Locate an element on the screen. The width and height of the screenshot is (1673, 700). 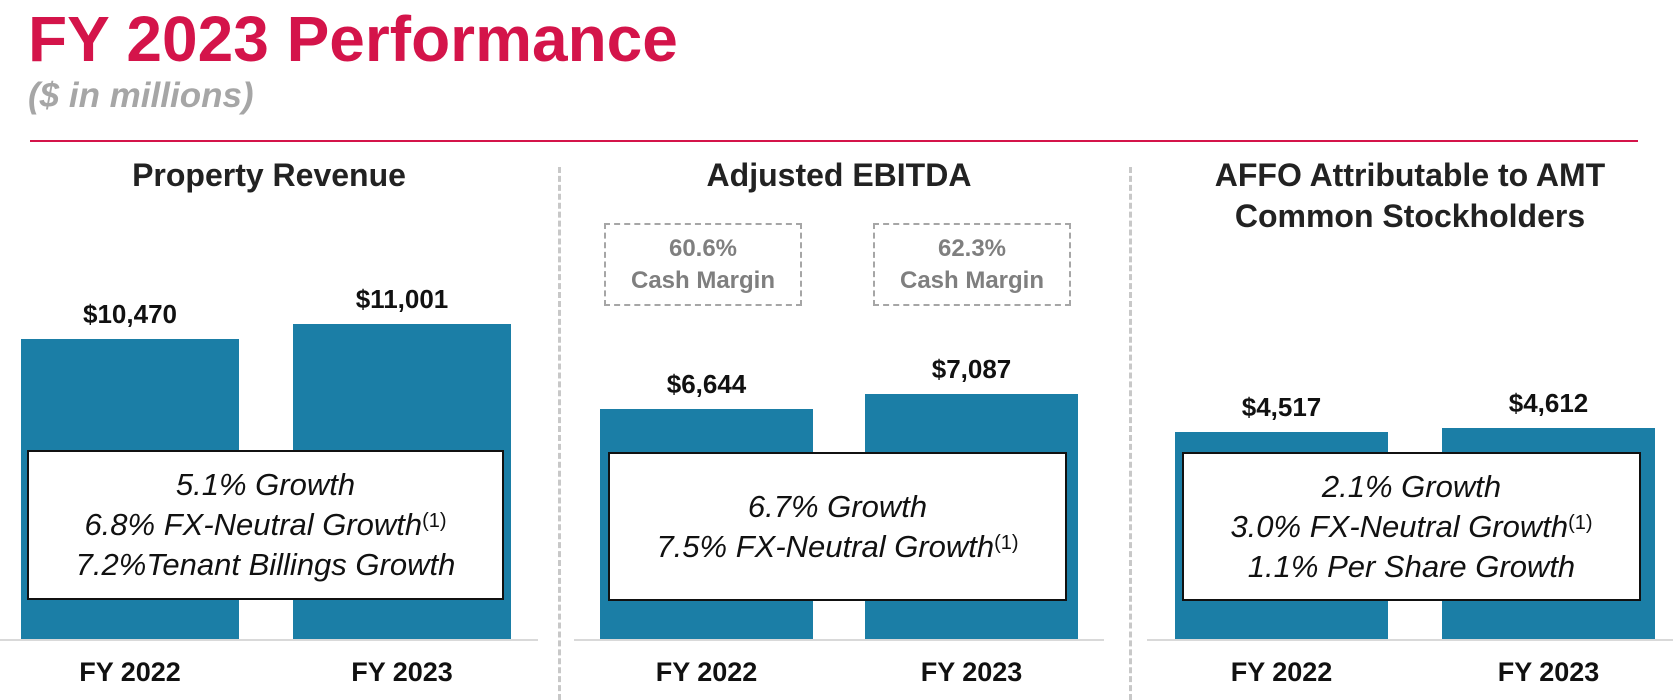
panel-title: Adjusted EBITDA is located at coordinates (839, 175).